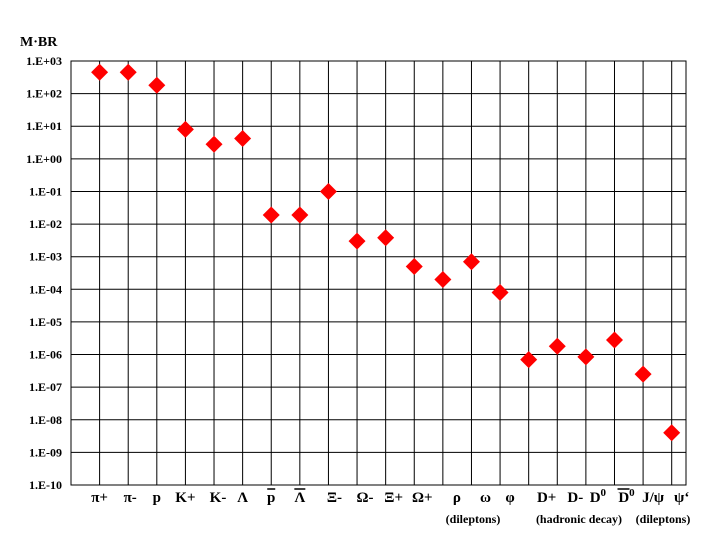 The image size is (720, 540). Describe the element at coordinates (365, 498) in the screenshot. I see `category-label: Ω-` at that location.